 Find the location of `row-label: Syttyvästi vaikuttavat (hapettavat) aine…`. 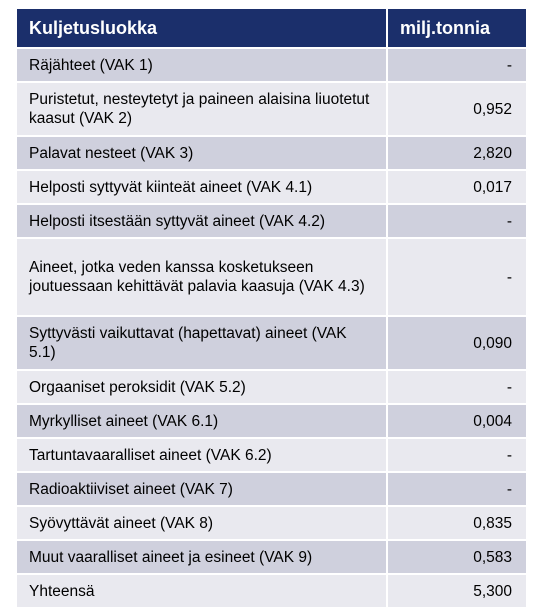

row-label: Syttyvästi vaikuttavat (hapettavat) aine… is located at coordinates (202, 343).